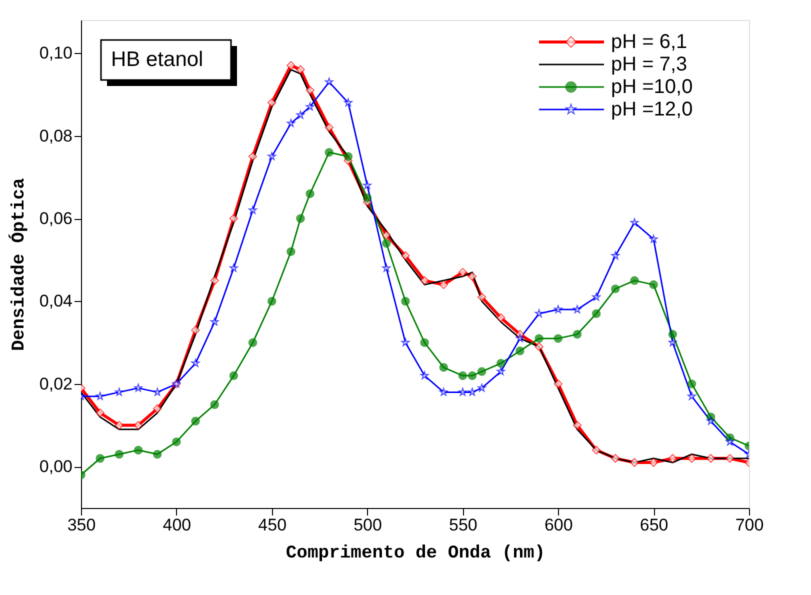  Describe the element at coordinates (272, 525) in the screenshot. I see `x-tick-label: 450` at that location.